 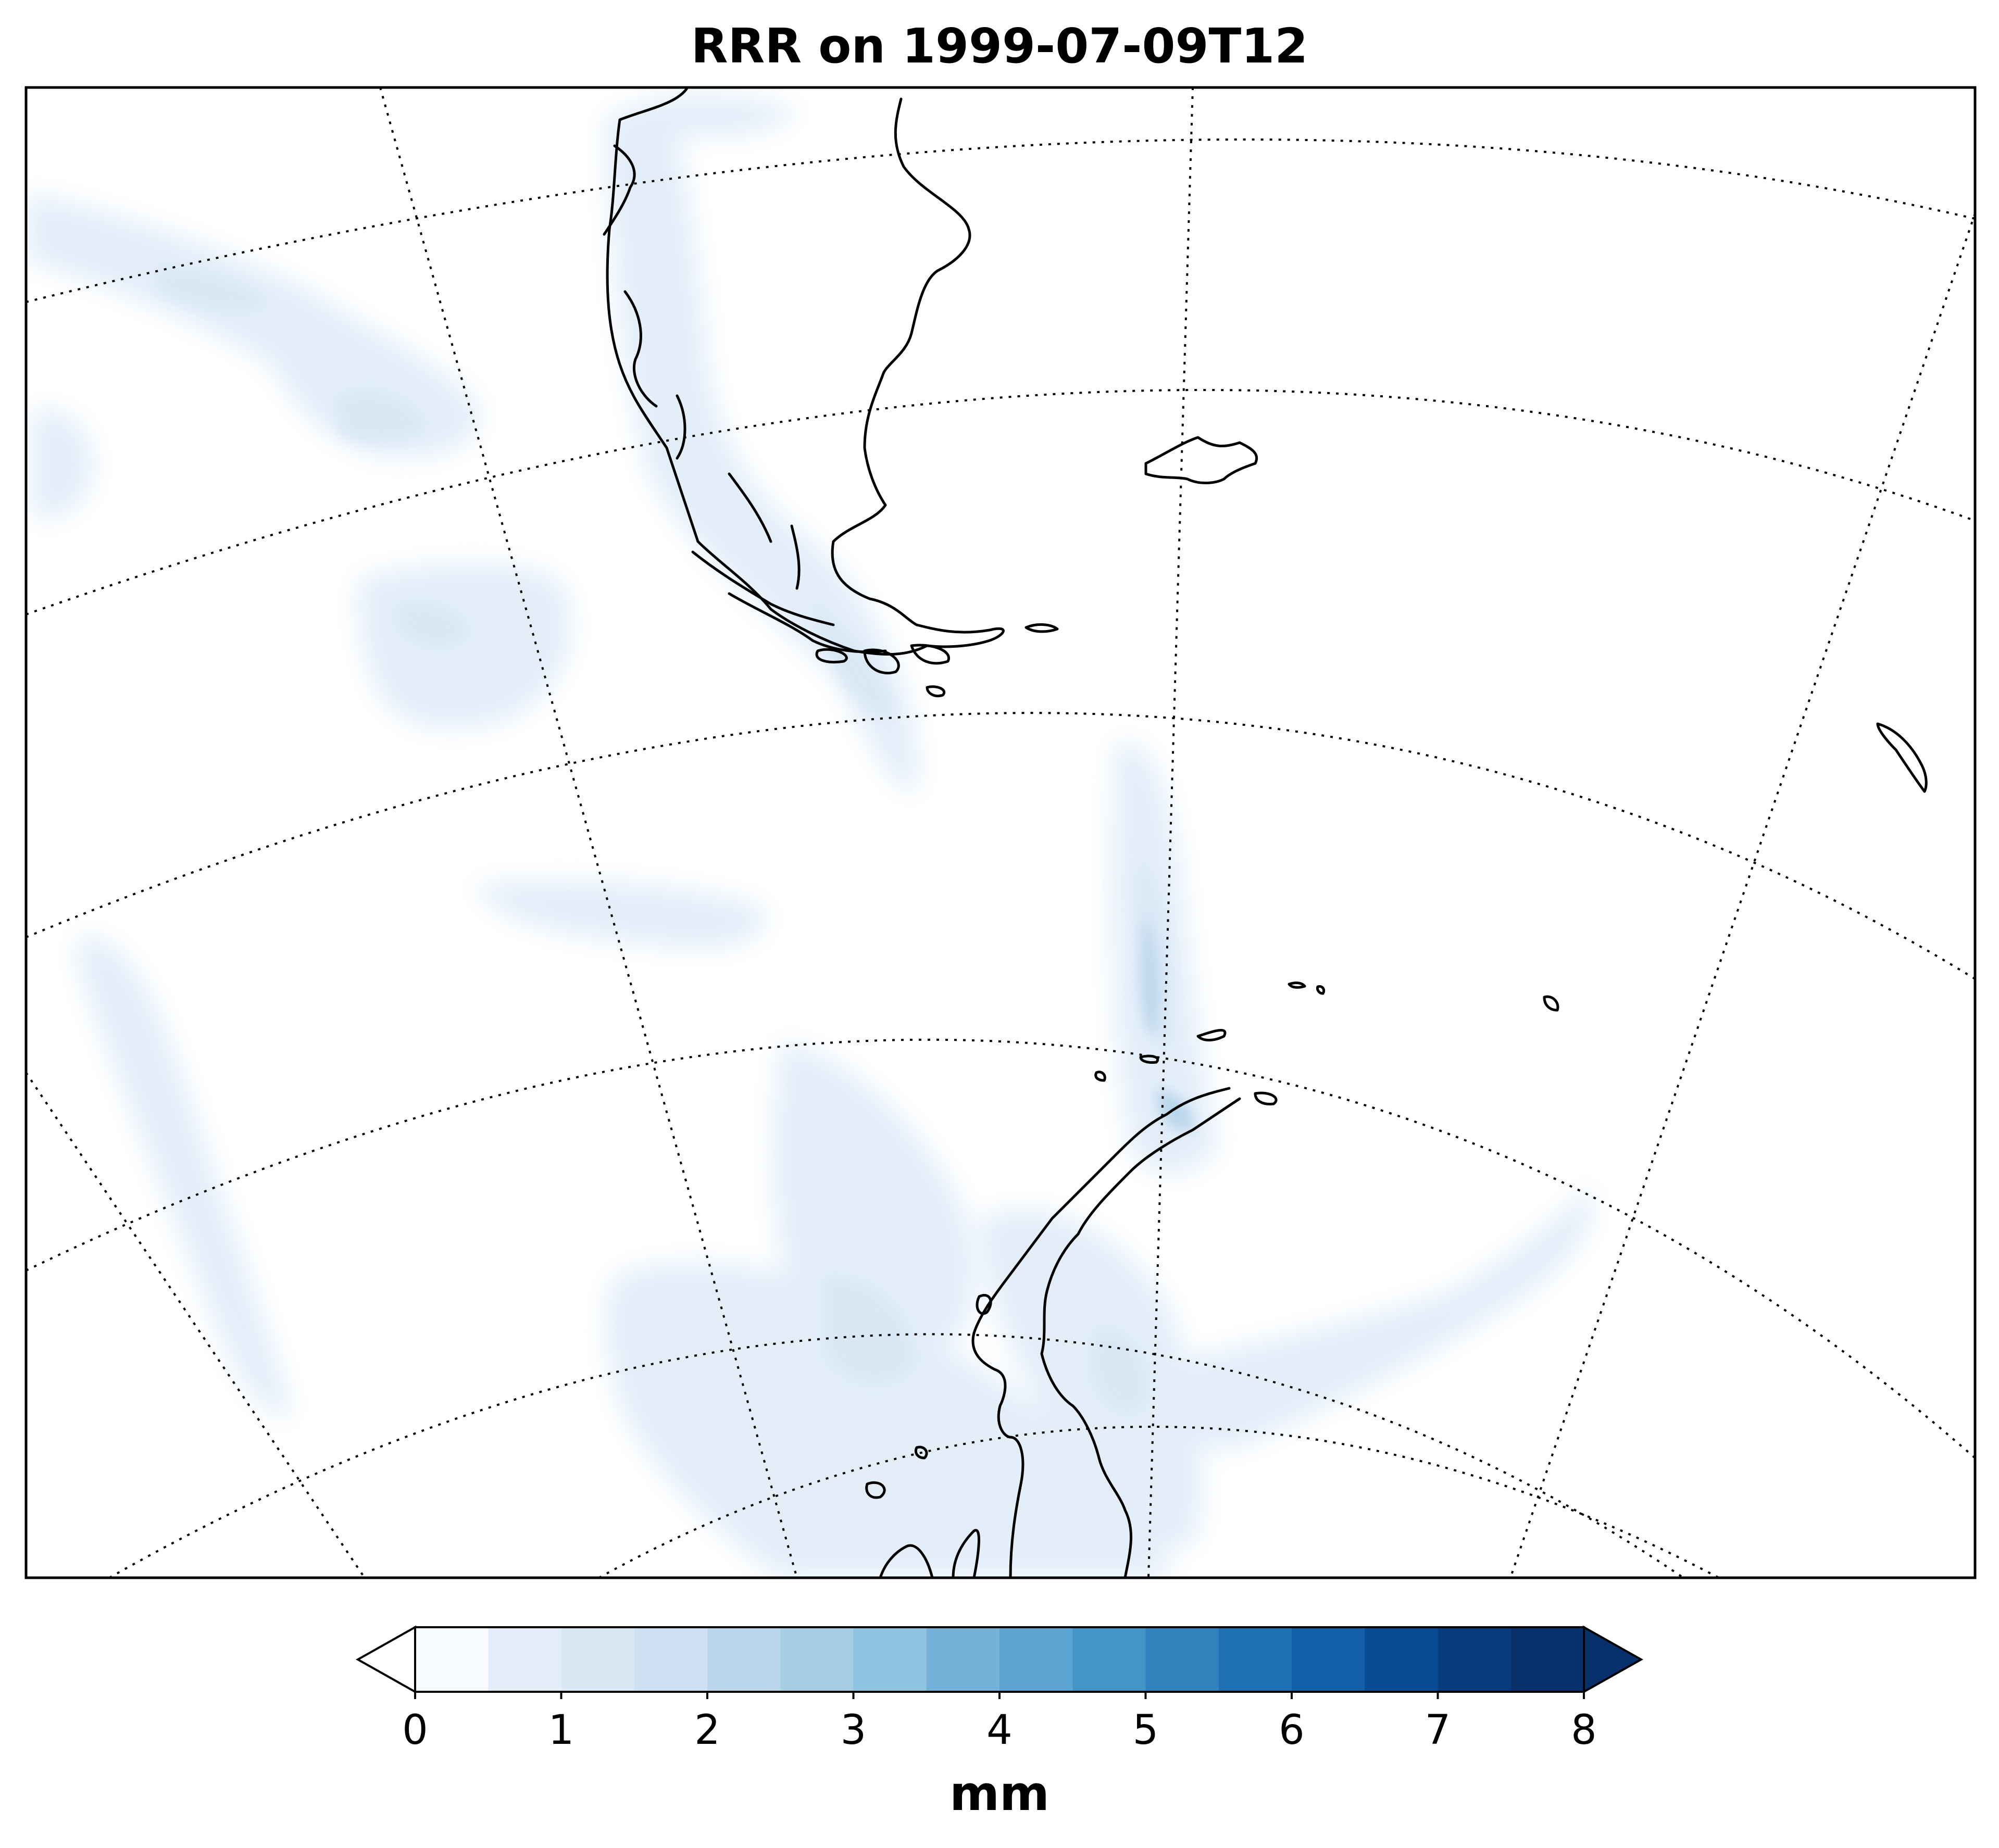 What do you see at coordinates (767, 371) in the screenshot?
I see `south-america-west-coast` at bounding box center [767, 371].